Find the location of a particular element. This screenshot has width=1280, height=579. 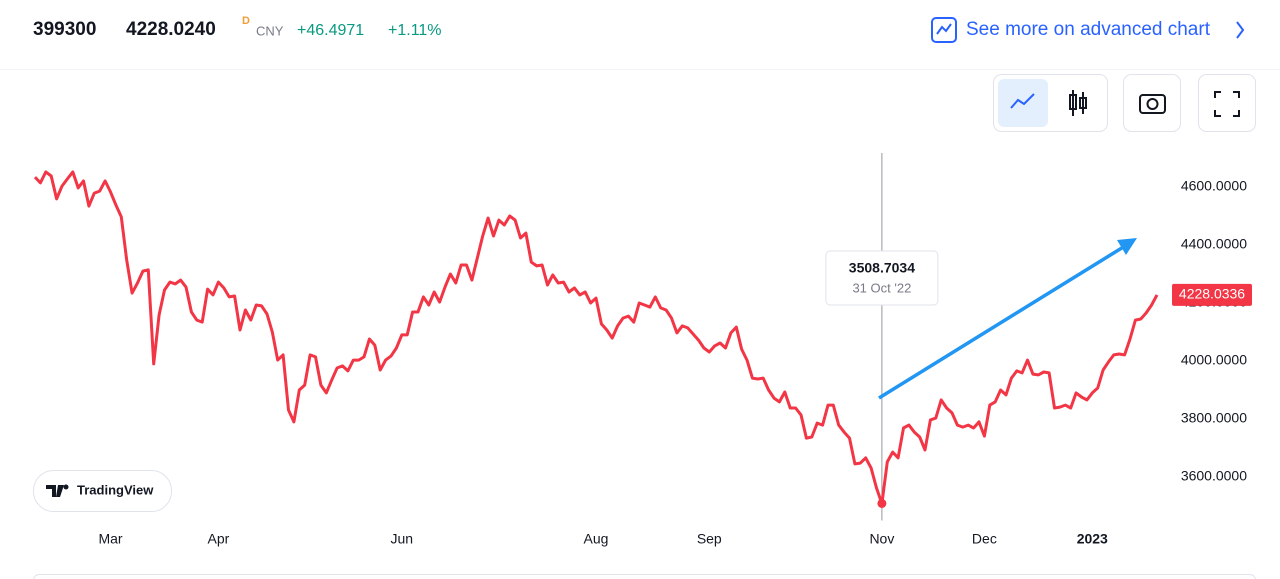

x-tick-label: Apr is located at coordinates (219, 539).